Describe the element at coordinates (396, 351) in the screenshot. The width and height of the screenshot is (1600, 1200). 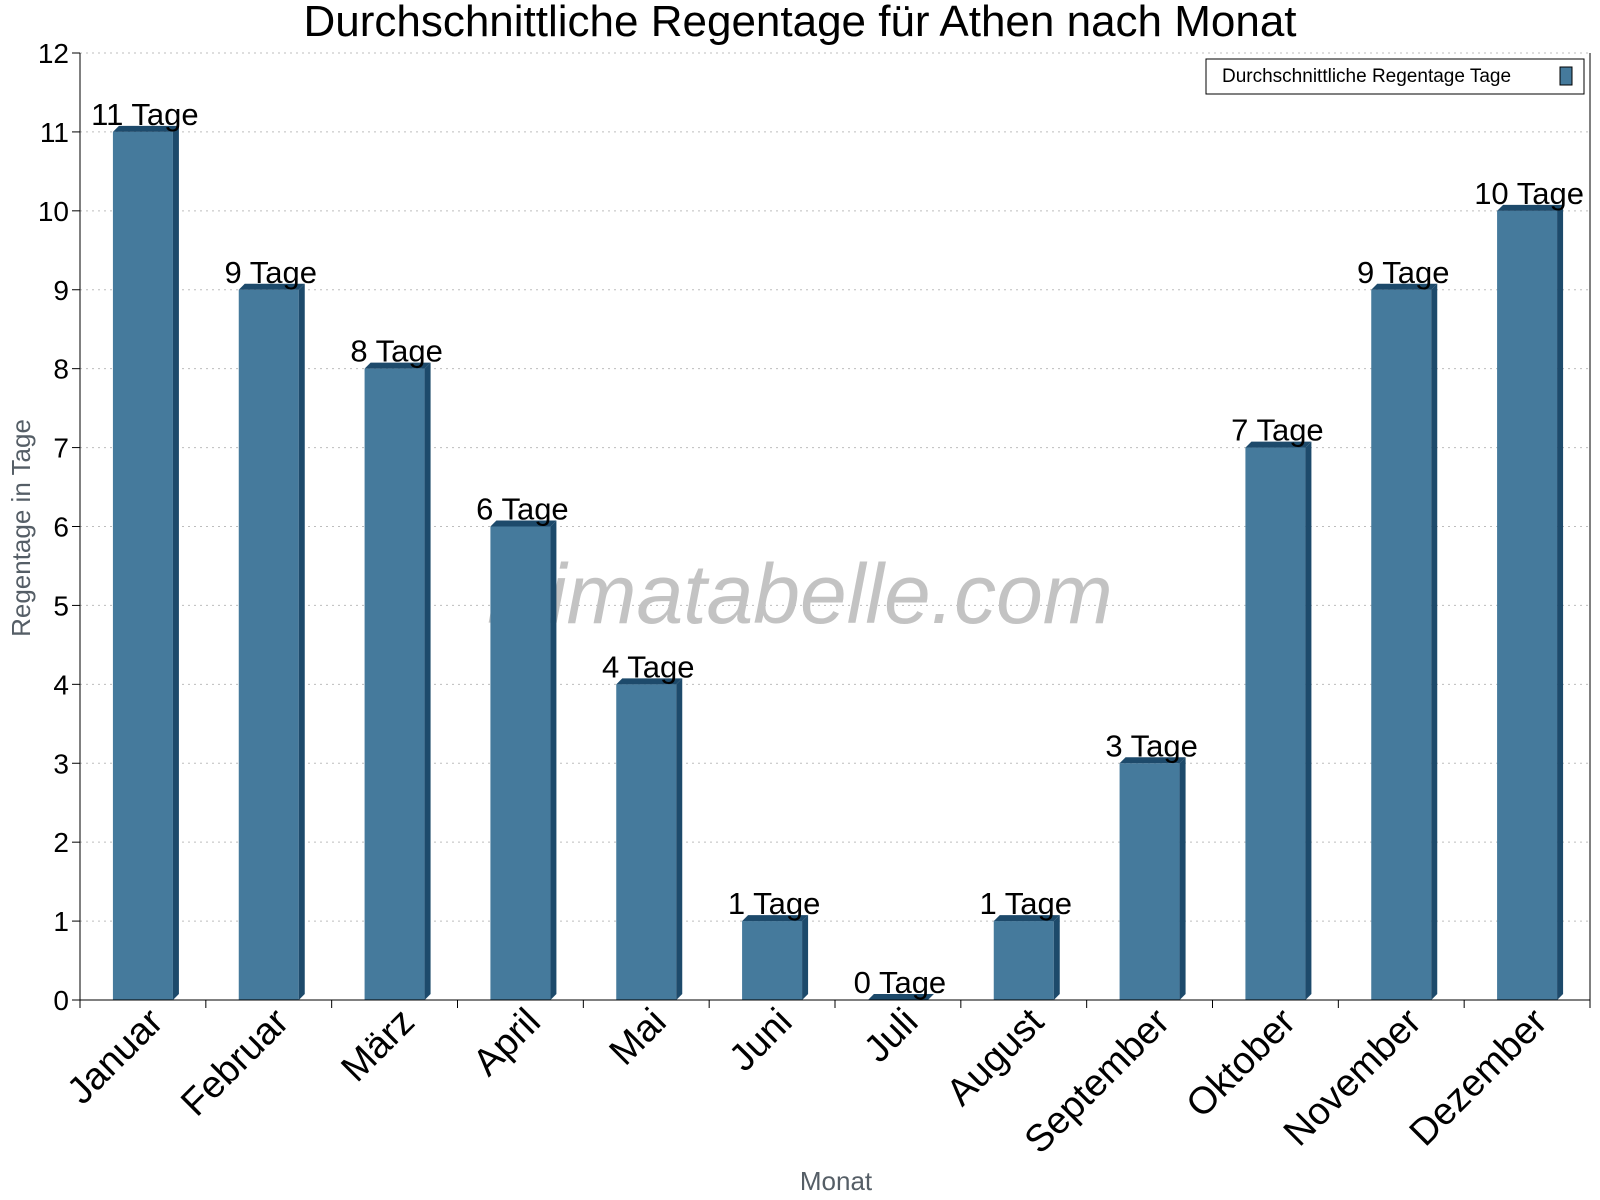
I see `data-label: 8 Tage` at that location.